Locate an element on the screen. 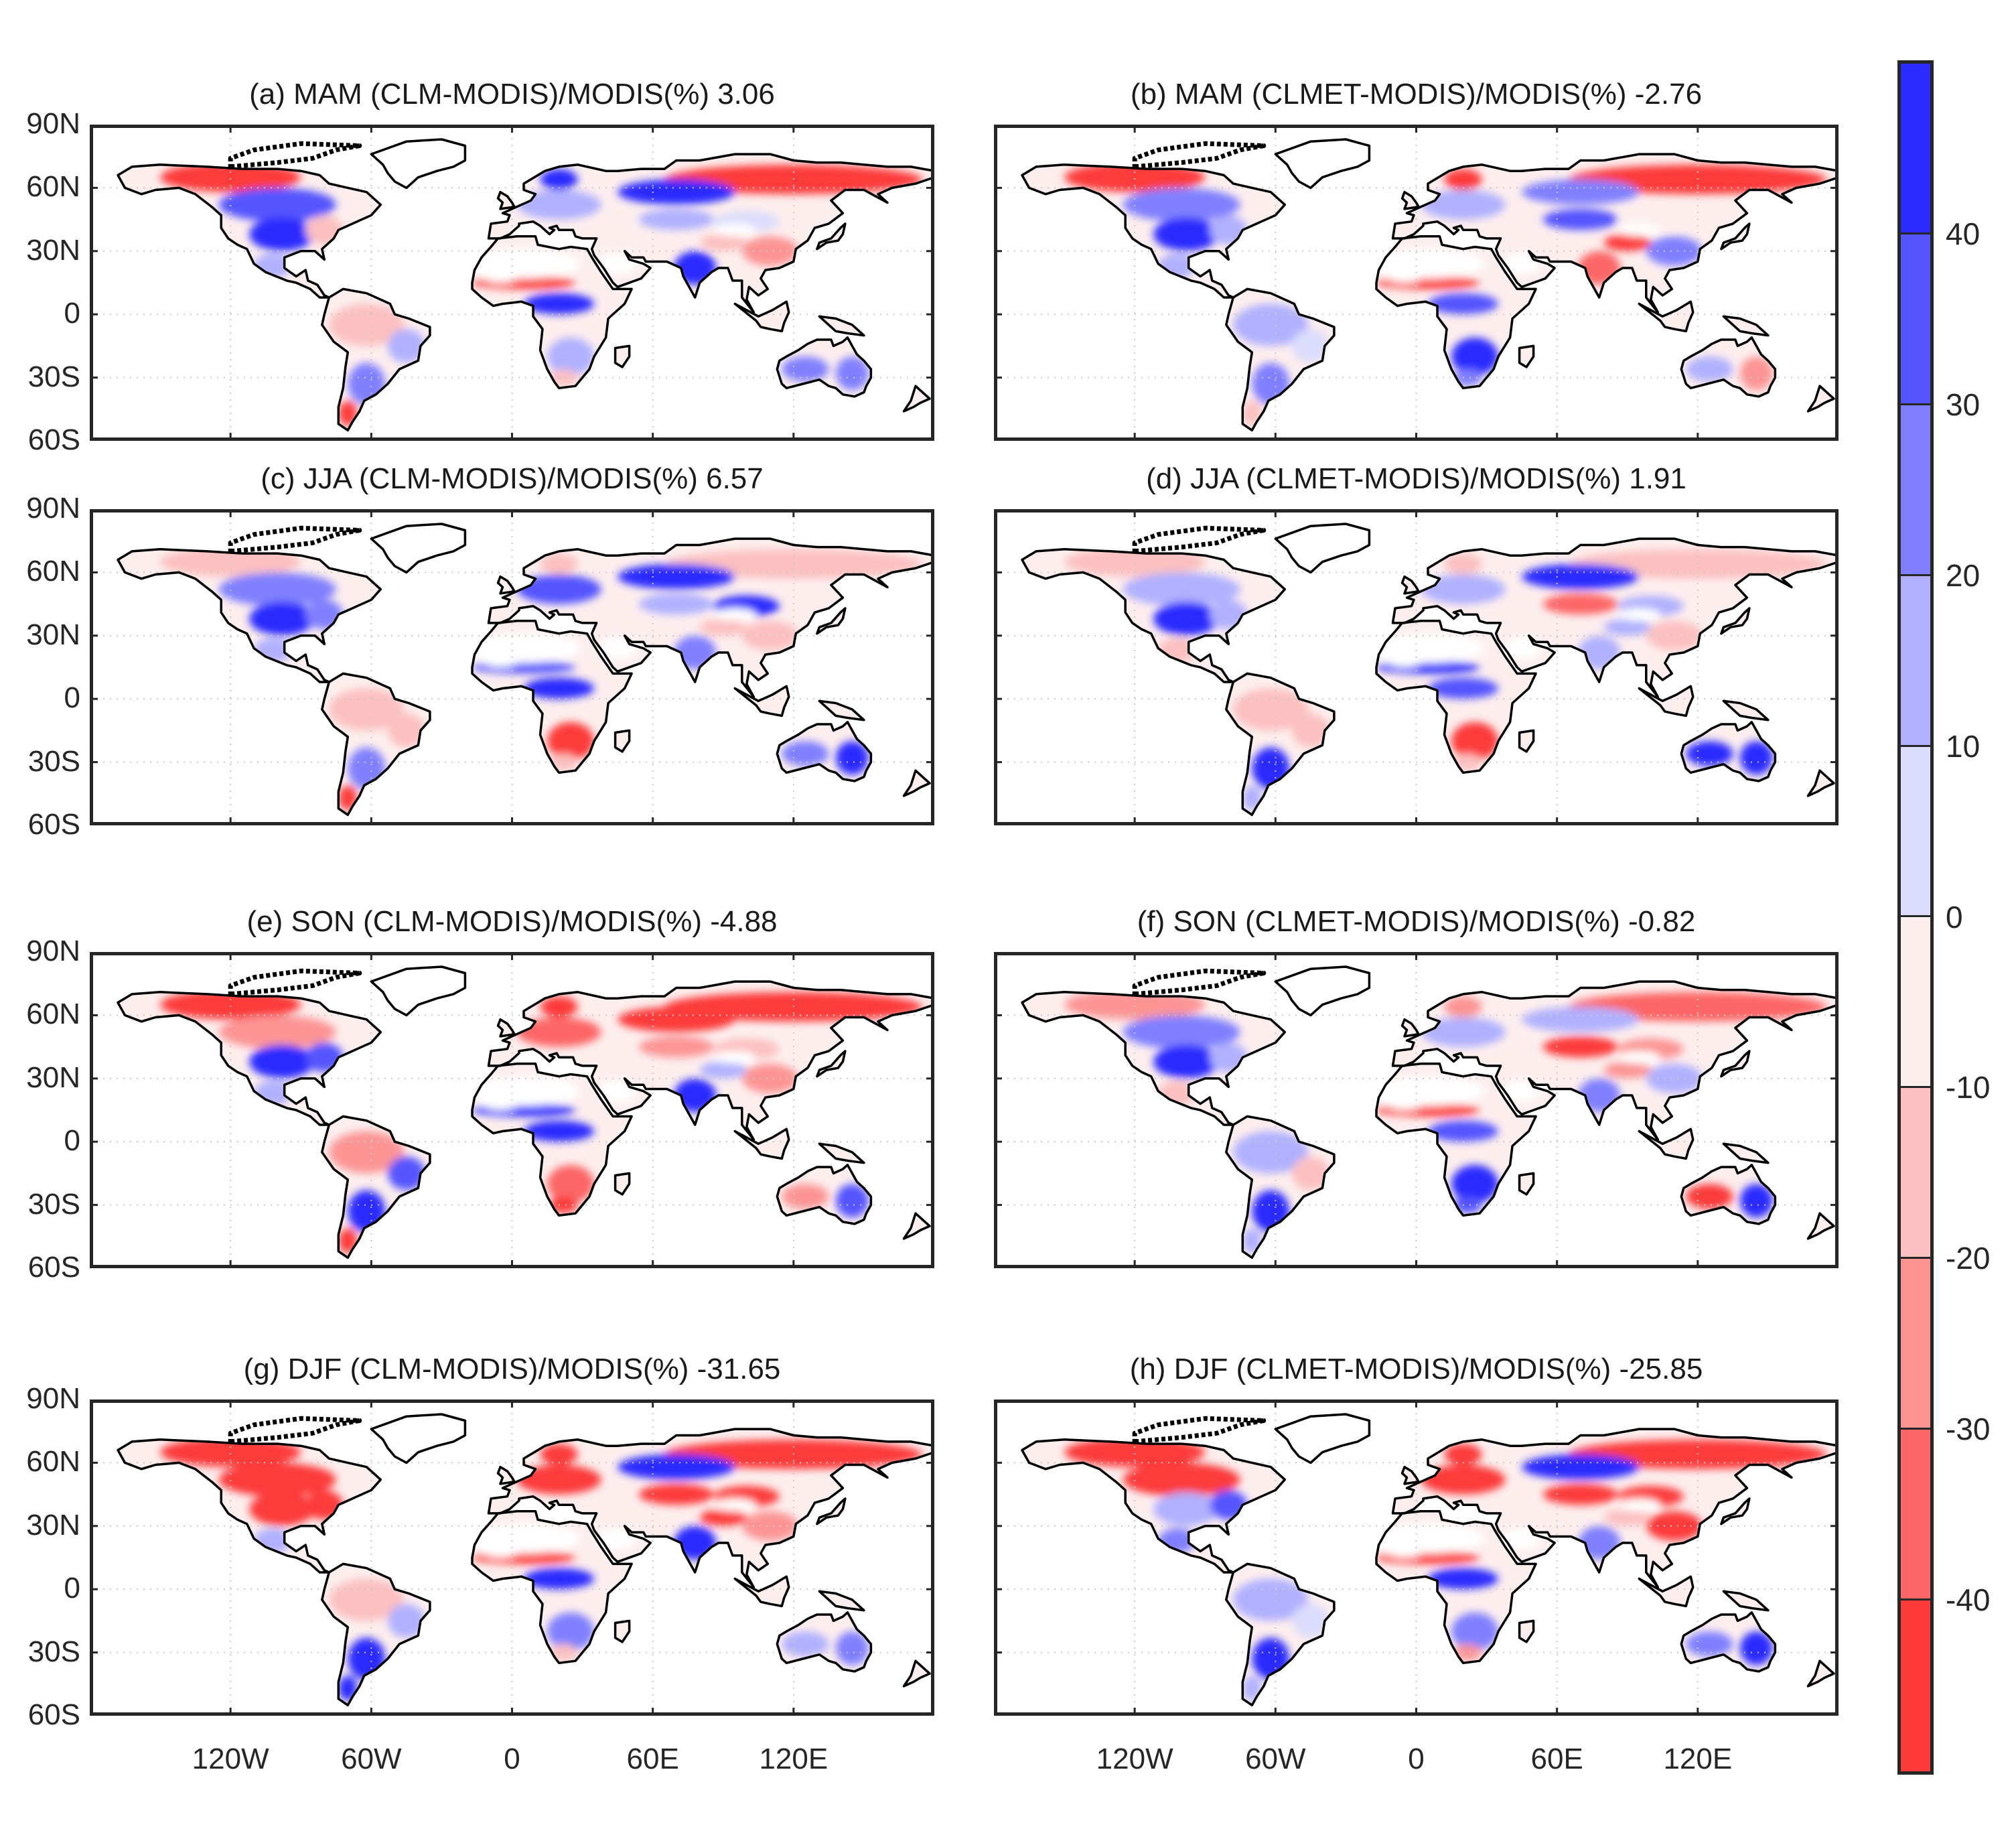  map-panel-h is located at coordinates (1416, 1558).